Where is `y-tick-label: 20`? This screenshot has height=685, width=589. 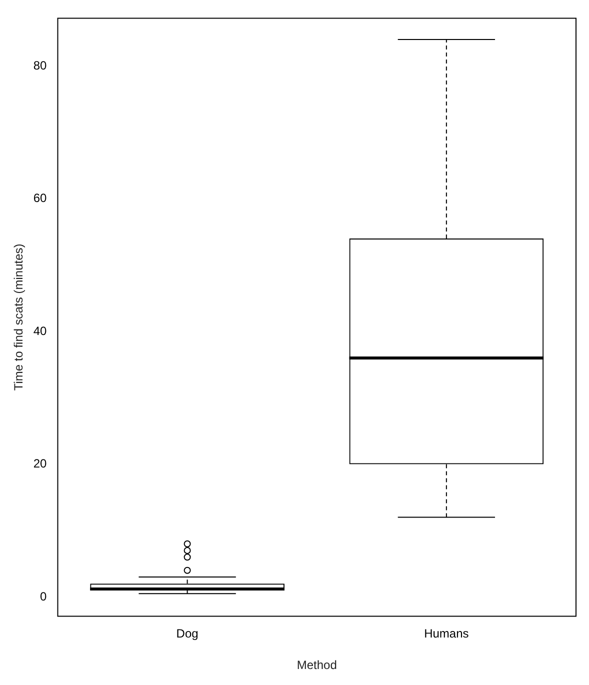 y-tick-label: 20 is located at coordinates (40, 463).